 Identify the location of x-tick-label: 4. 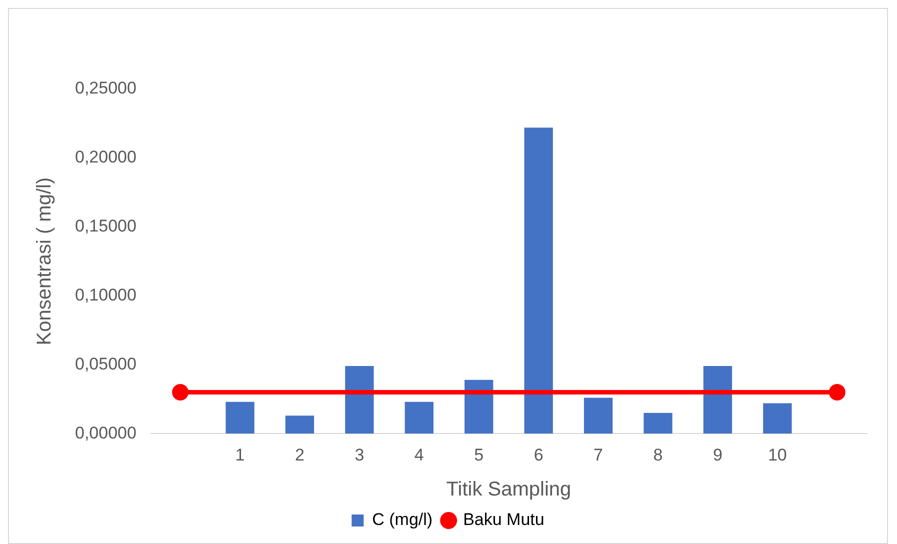
(419, 454).